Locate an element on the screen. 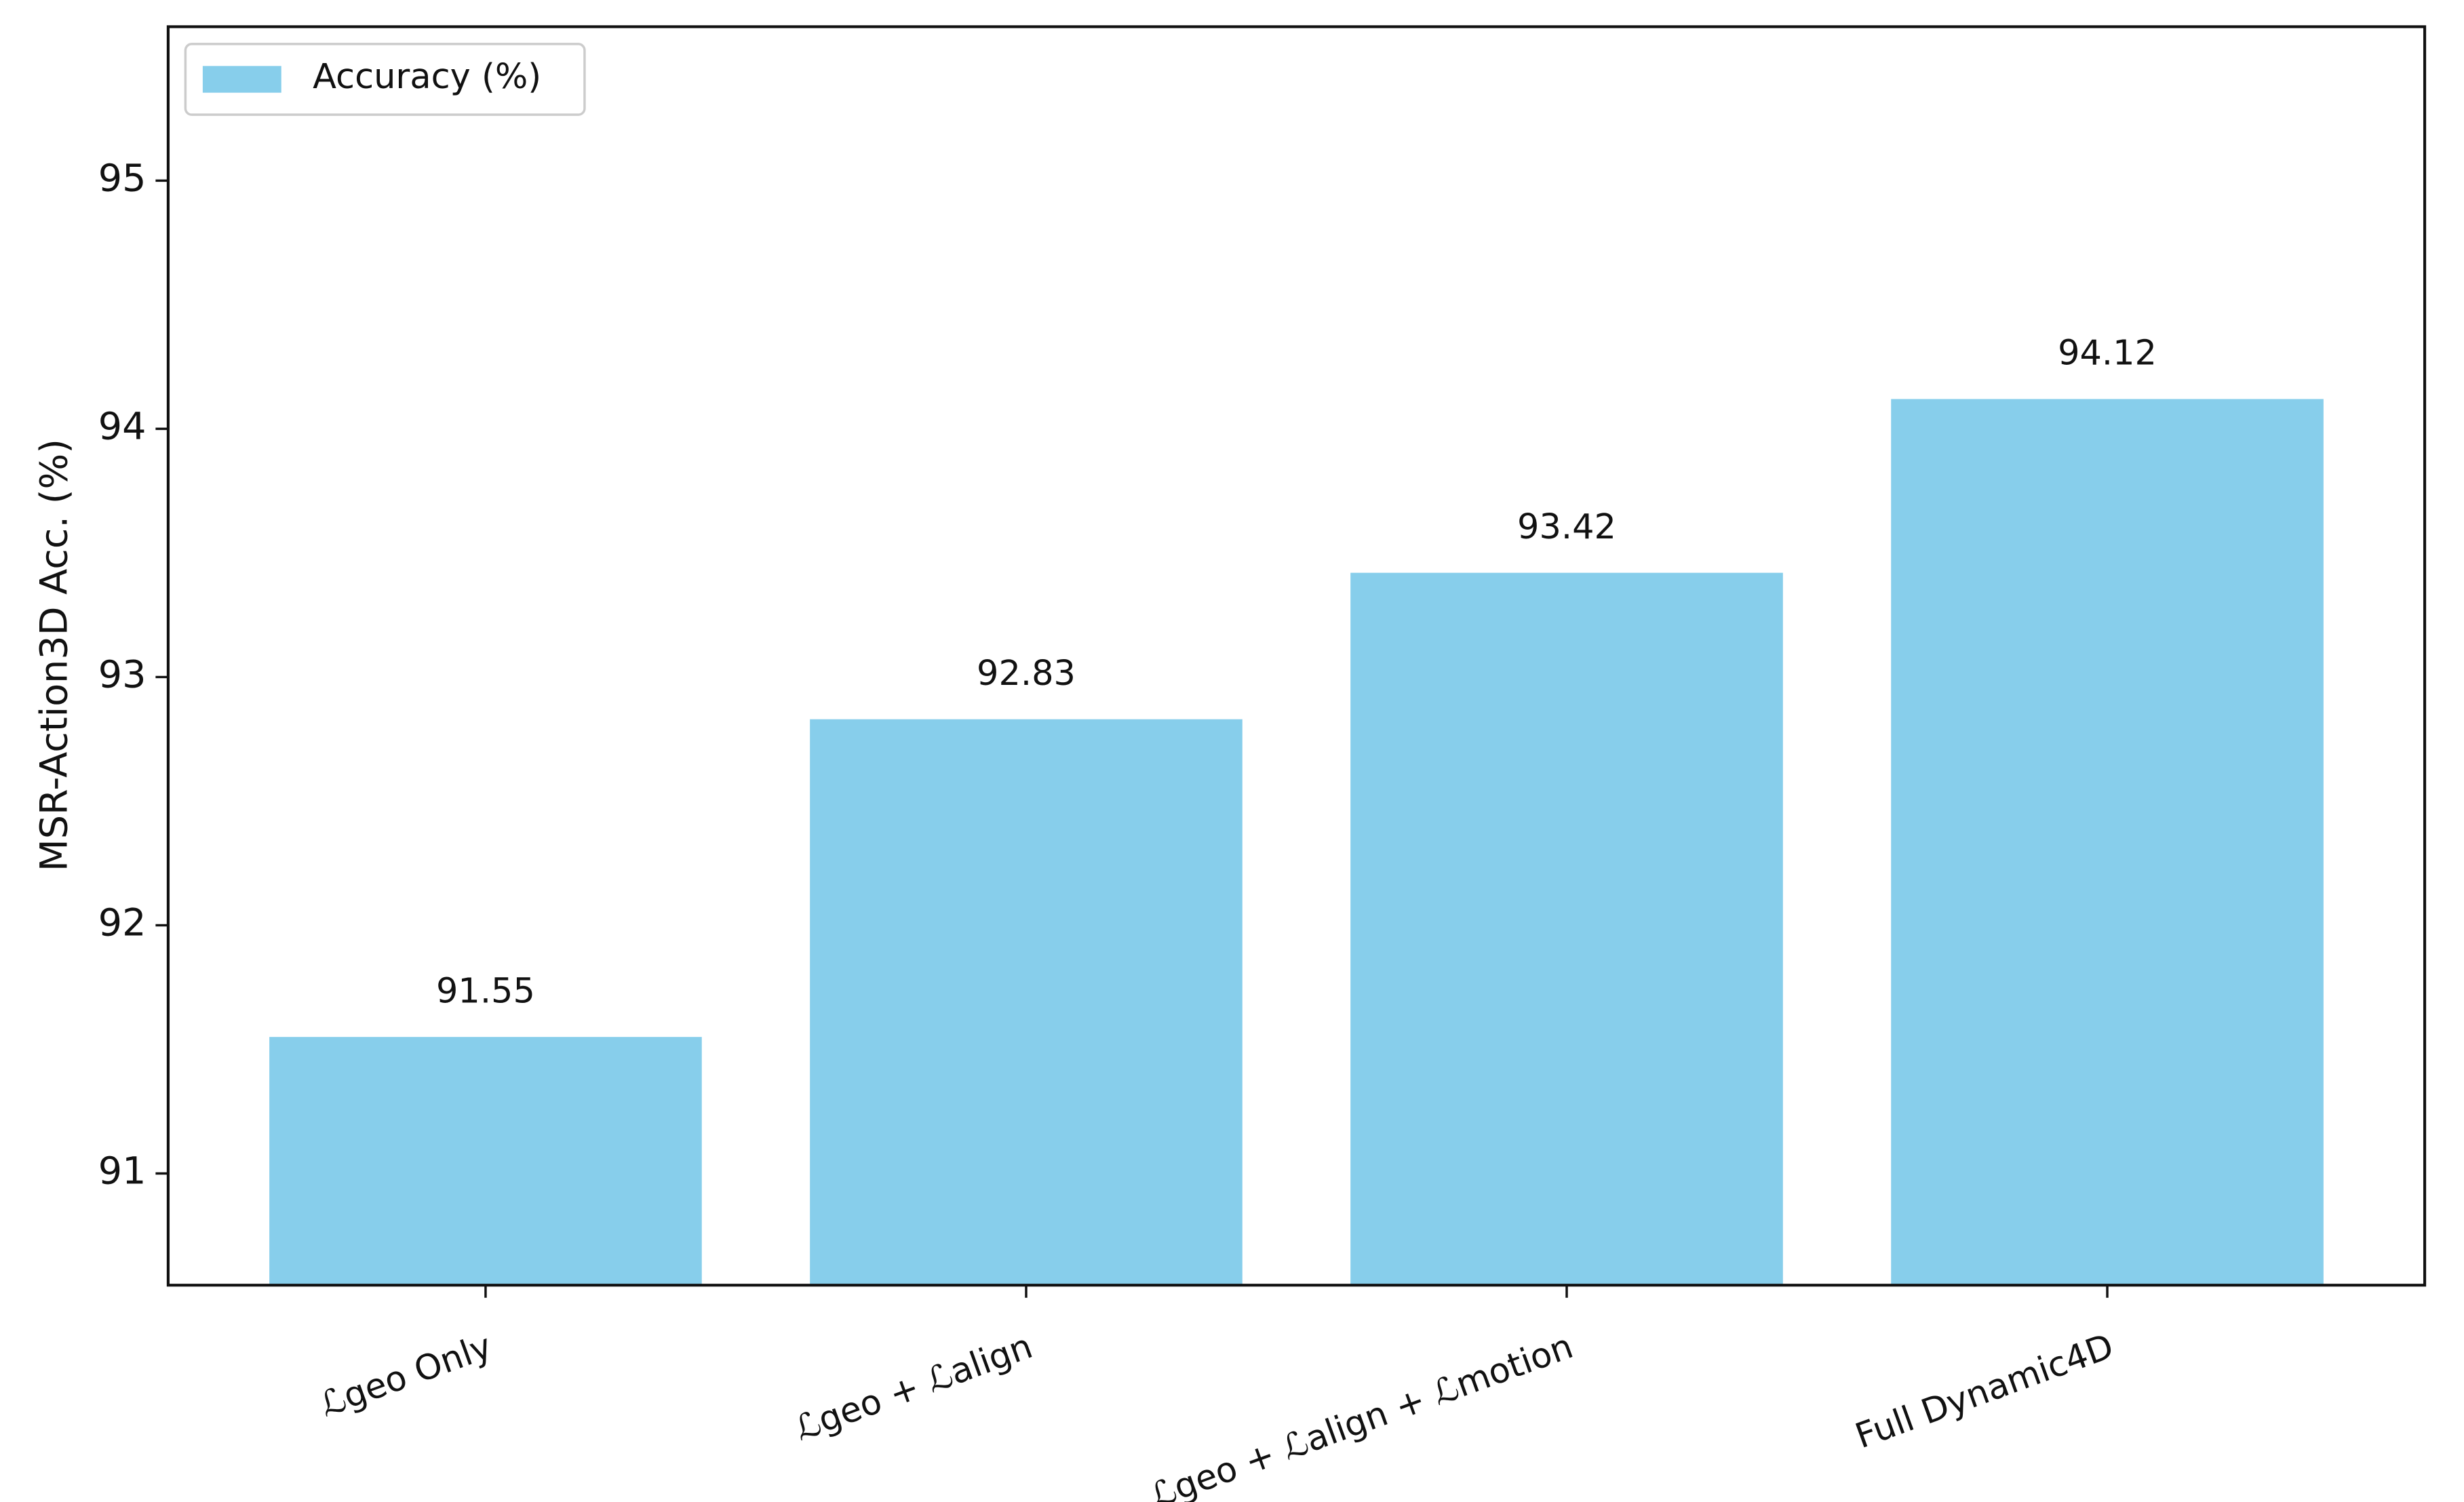  legend-label: Accuracy (%) is located at coordinates (427, 77).